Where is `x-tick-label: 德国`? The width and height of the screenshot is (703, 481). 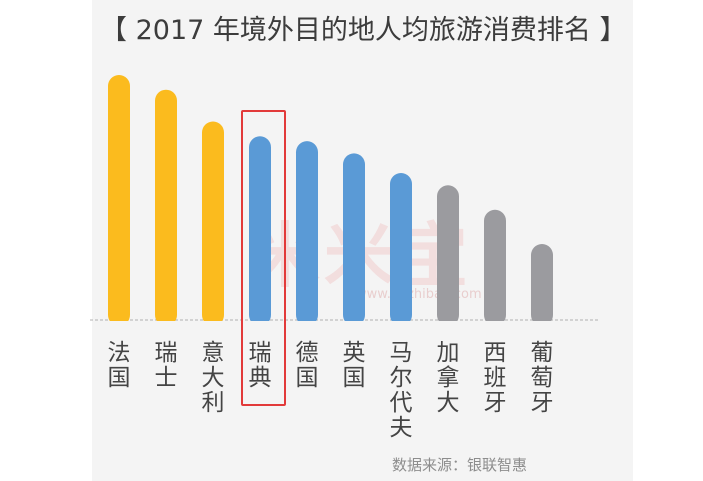
x-tick-label: 德国 is located at coordinates (307, 365).